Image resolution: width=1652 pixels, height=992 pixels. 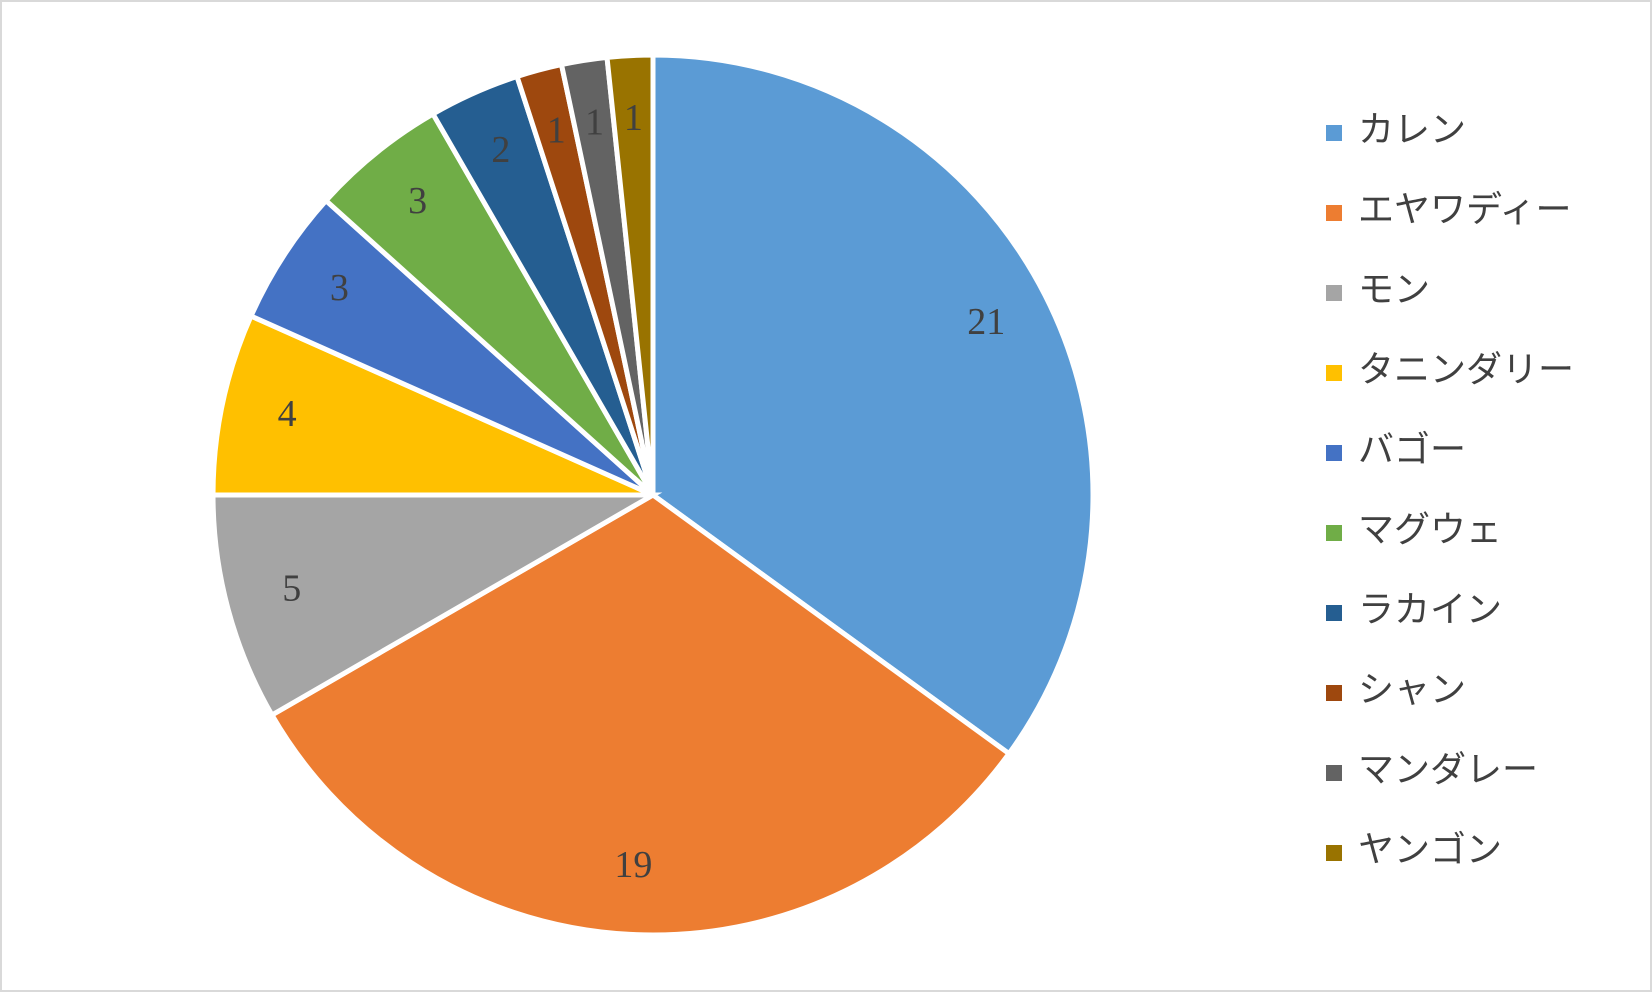 I want to click on legend-label: シャン, so click(x=1412, y=689).